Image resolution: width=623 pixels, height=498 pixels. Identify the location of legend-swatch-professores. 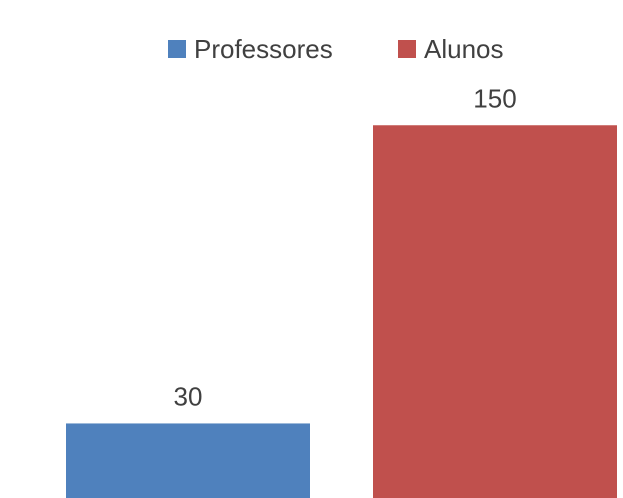
(177, 49).